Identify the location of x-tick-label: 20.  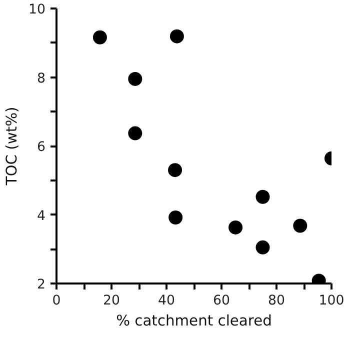
(111, 301).